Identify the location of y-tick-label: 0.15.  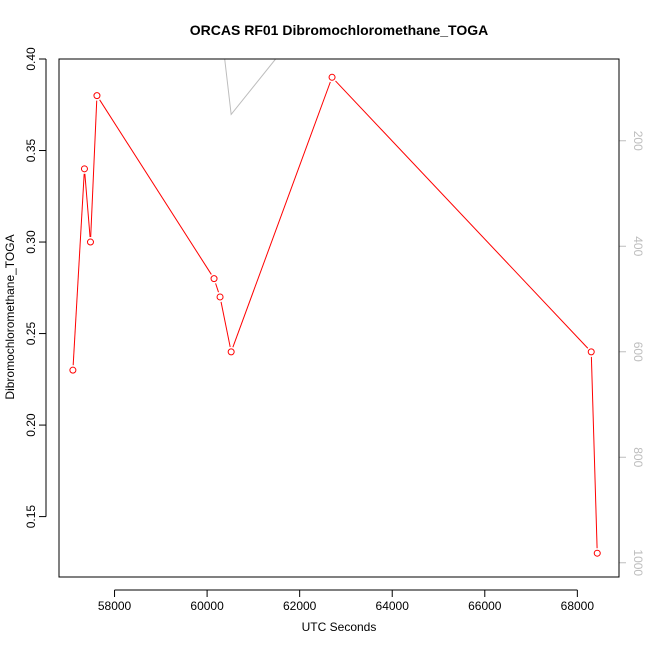
(31, 517).